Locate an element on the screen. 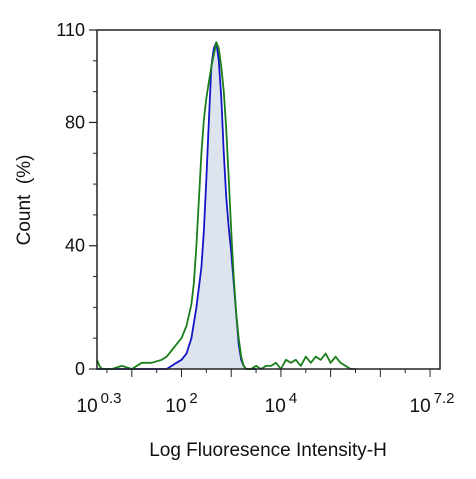 Image resolution: width=476 pixels, height=479 pixels. y-tick-label: 80 is located at coordinates (75, 122).